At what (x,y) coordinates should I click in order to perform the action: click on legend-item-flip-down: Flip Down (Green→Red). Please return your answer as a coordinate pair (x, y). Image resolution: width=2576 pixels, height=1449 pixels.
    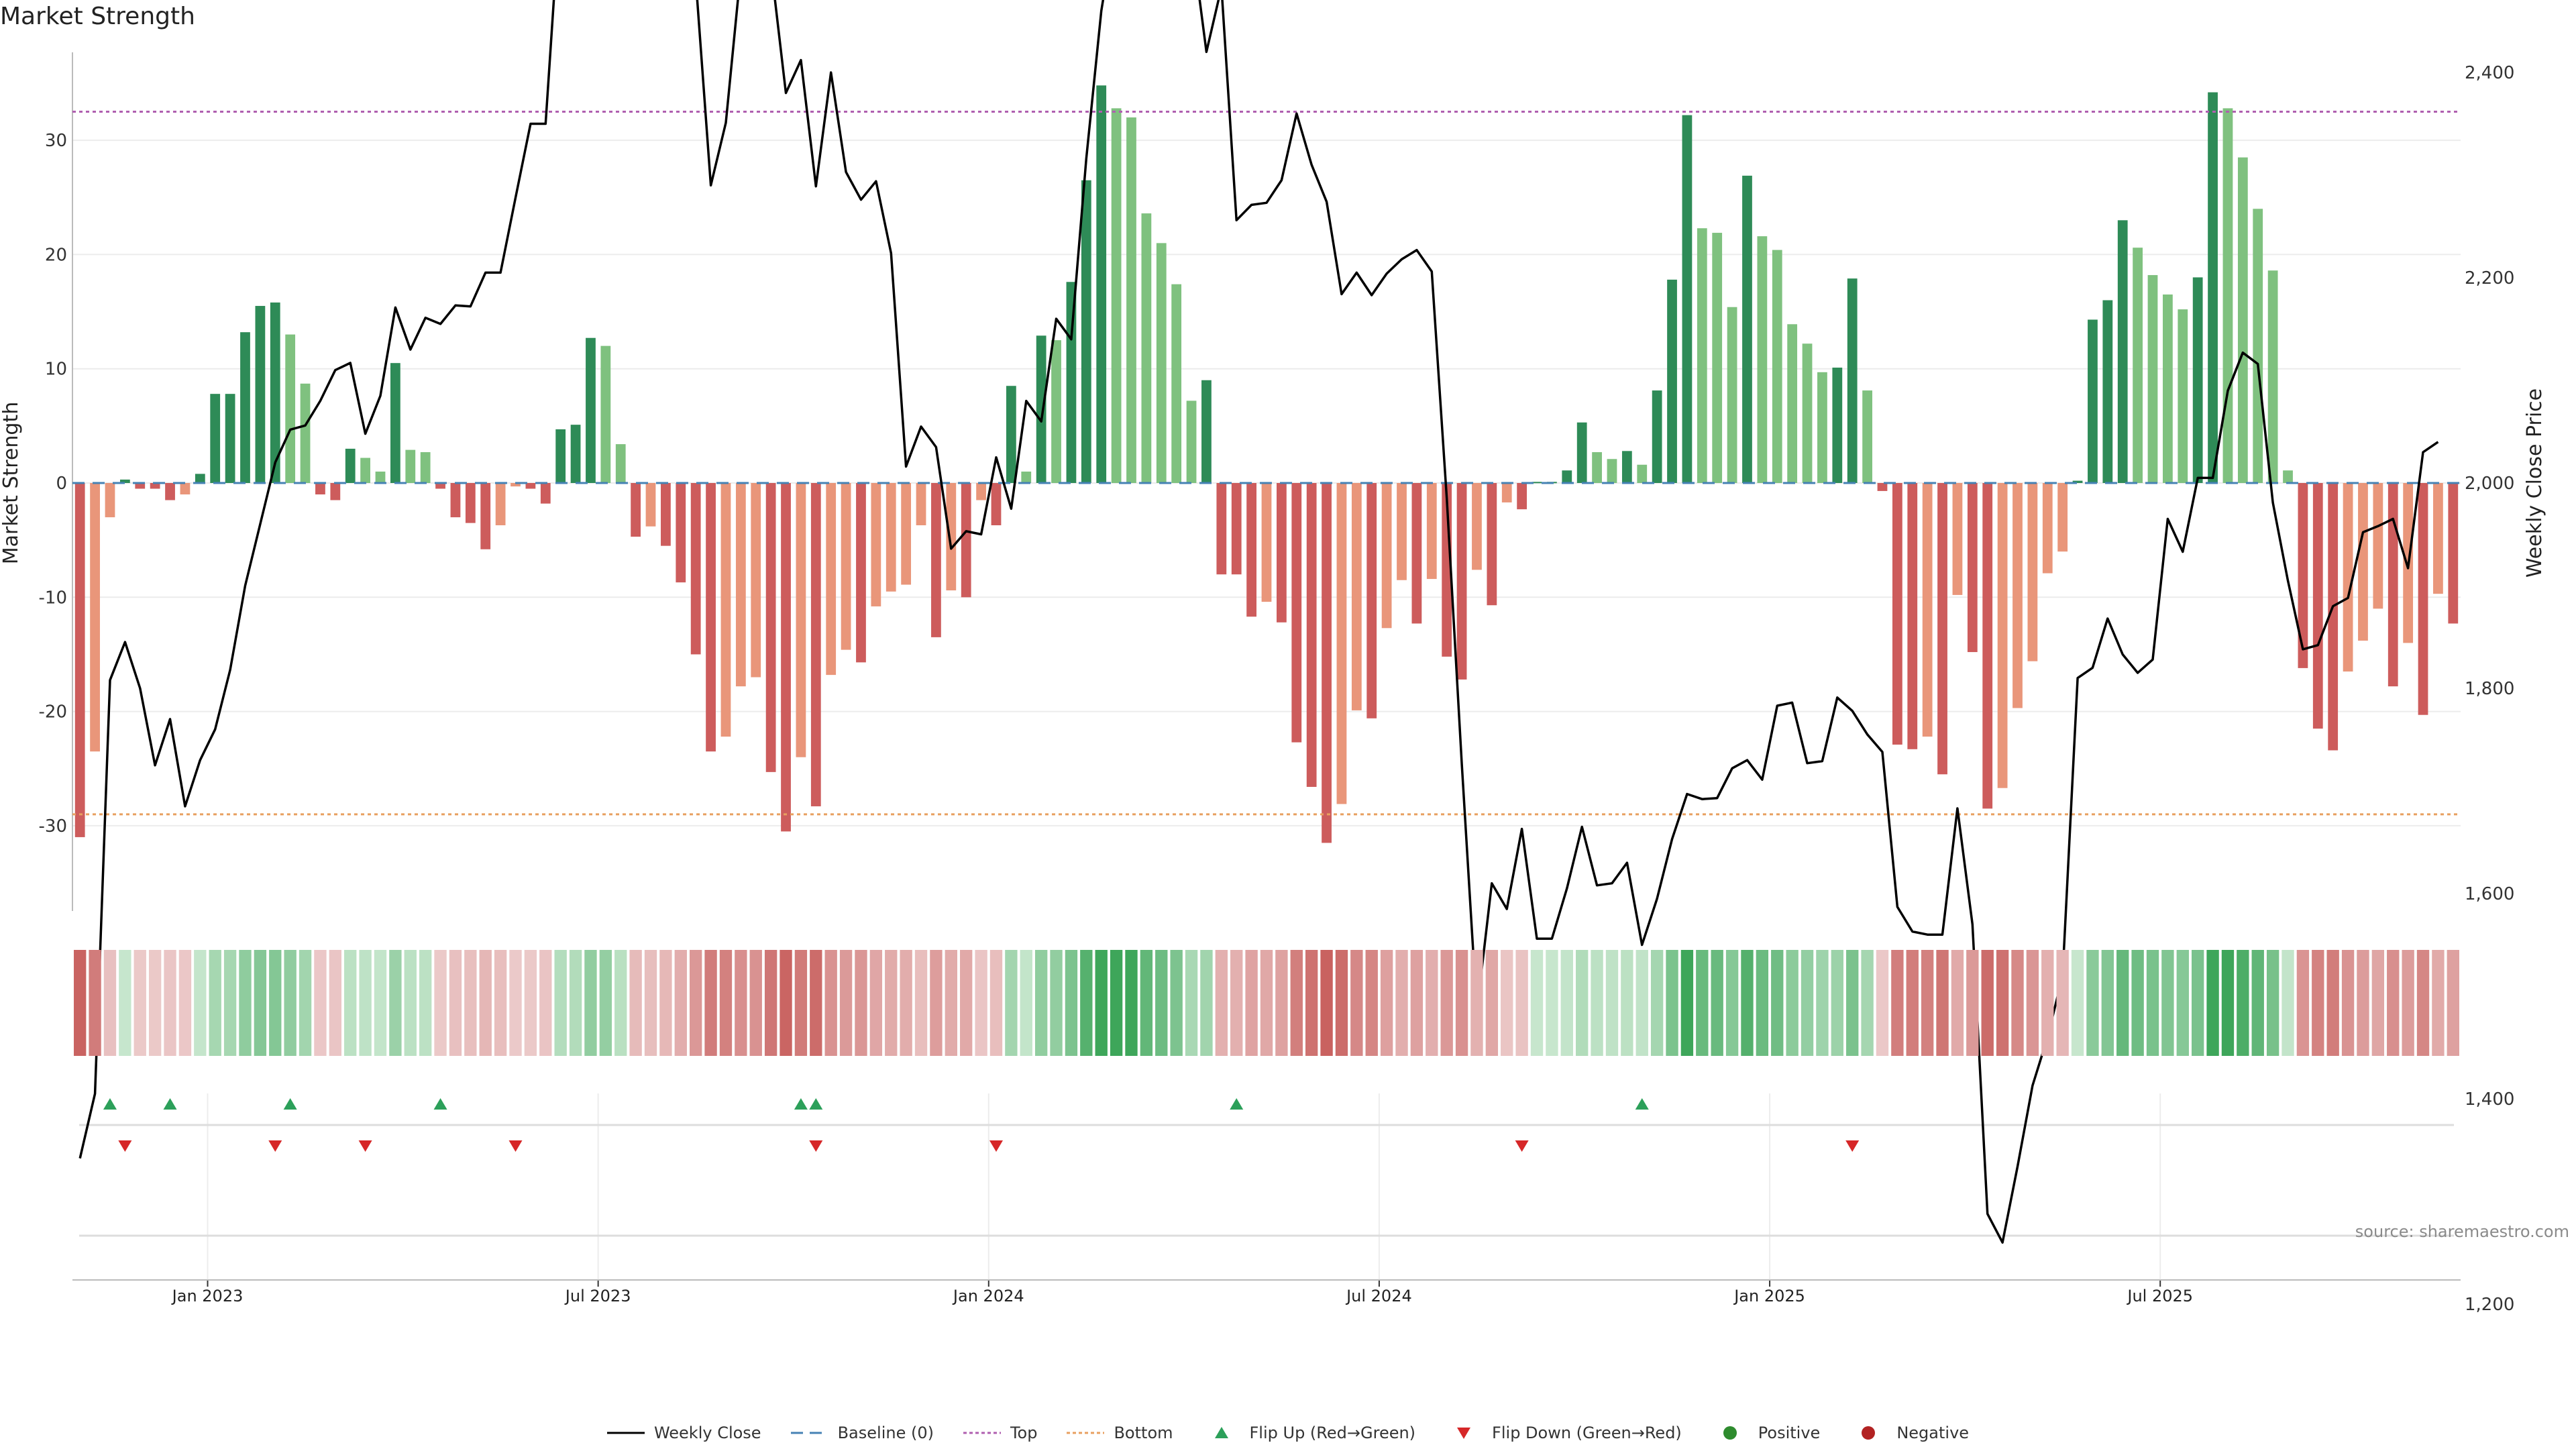
    Looking at the image, I should click on (1563, 1433).